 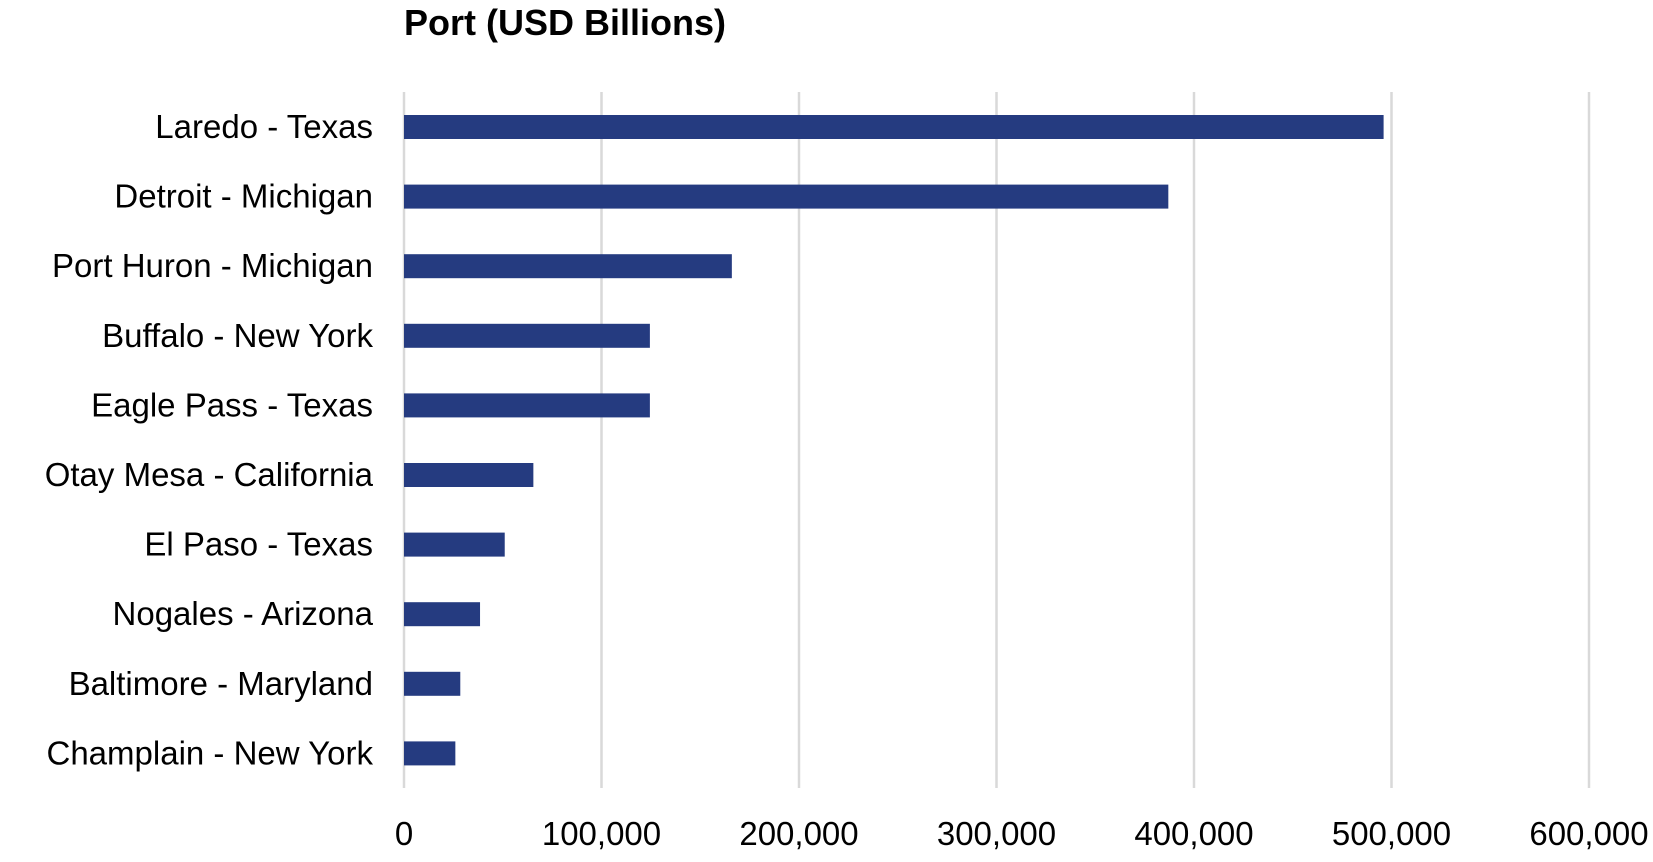 What do you see at coordinates (1391, 833) in the screenshot?
I see `x-tick-label: 500,000` at bounding box center [1391, 833].